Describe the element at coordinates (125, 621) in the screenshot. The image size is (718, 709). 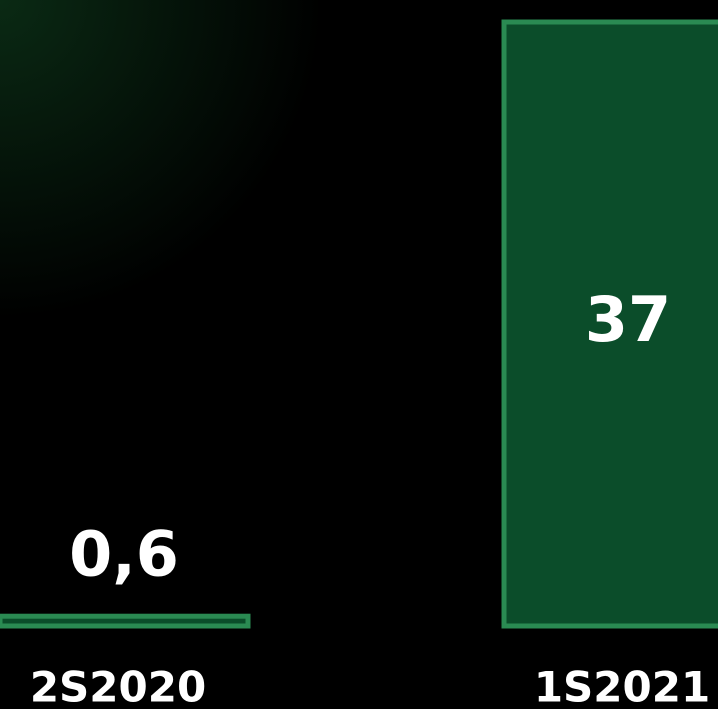
I see `bar` at that location.